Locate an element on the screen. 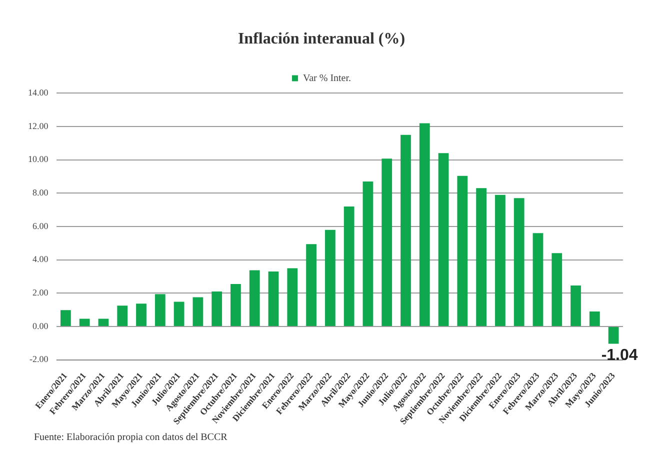 The height and width of the screenshot is (453, 663). y-tick-label: -2.00 is located at coordinates (39, 359).